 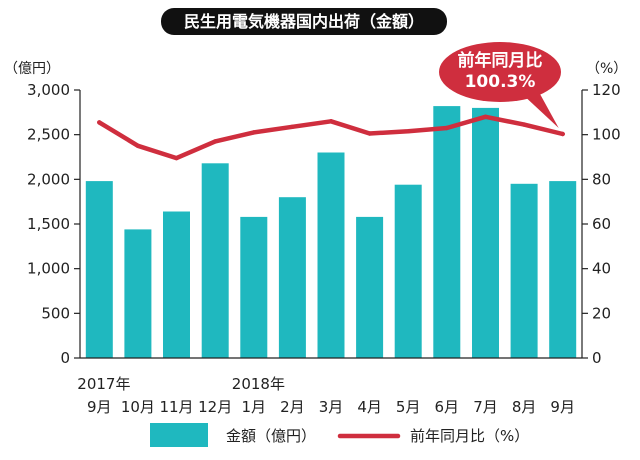 What do you see at coordinates (326, 395) in the screenshot?
I see `x-axis-labels: 9月 10月 11月 12月 1月 2月 3月 4月 5月 6月 7月 8月 9月 2017年 2018年` at bounding box center [326, 395].